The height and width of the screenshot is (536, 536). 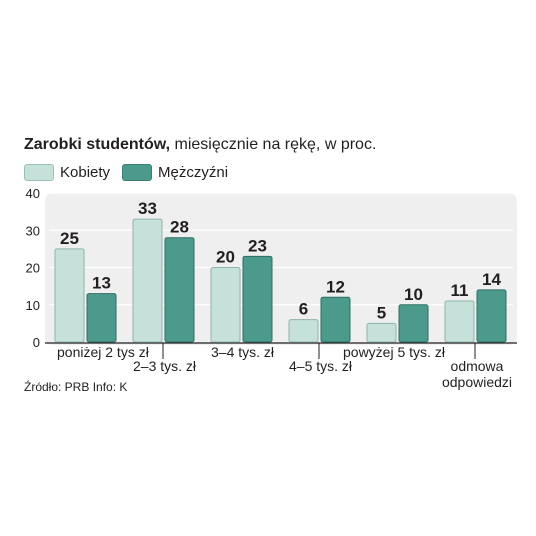 I want to click on x-tick-label: poniżej 2 tys zł, so click(x=103, y=352).